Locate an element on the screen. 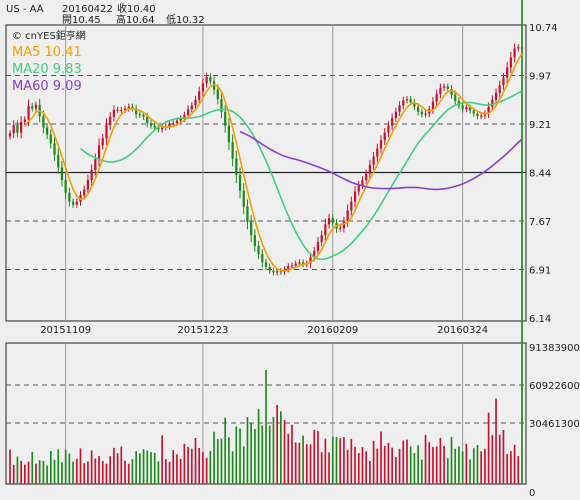  date-tick-label: 20160324 is located at coordinates (462, 330).